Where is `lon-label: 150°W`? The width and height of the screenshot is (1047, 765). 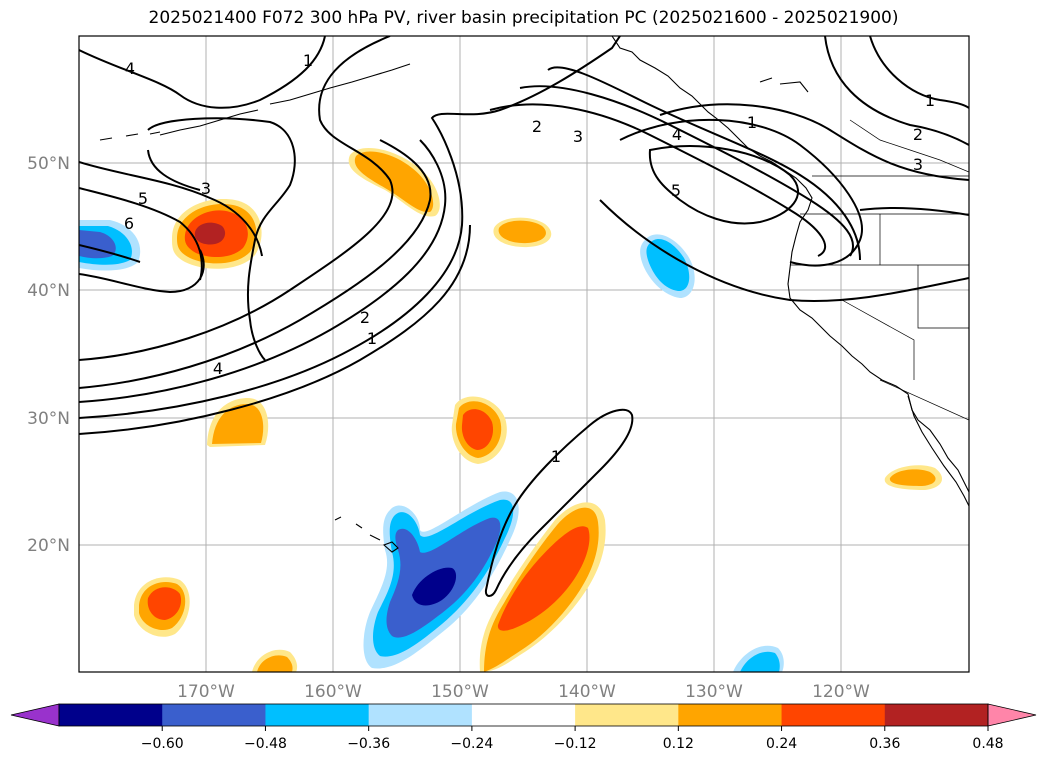 lon-label: 150°W is located at coordinates (460, 692).